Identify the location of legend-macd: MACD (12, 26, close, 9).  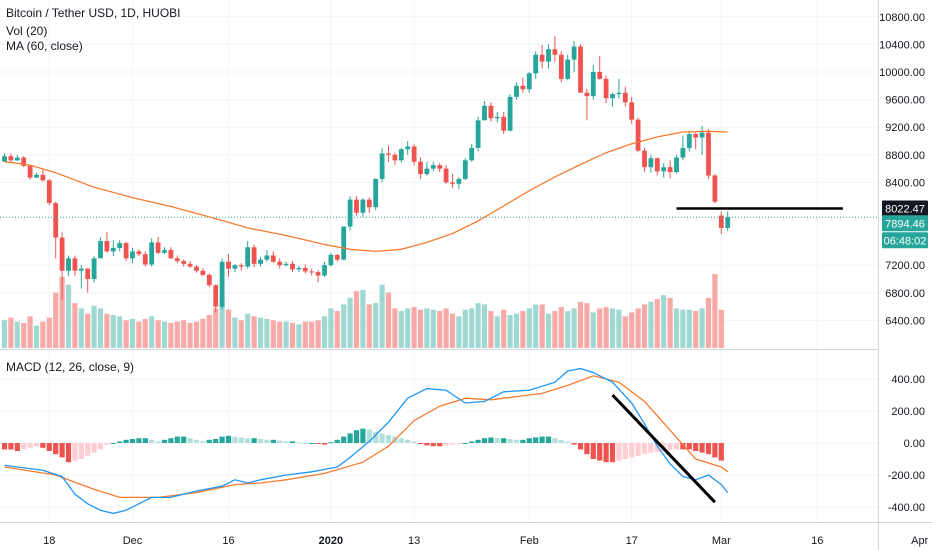
(70, 367).